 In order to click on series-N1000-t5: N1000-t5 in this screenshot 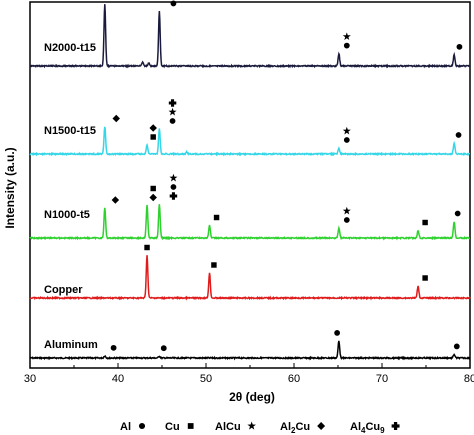, I will do `click(250, 207)`.